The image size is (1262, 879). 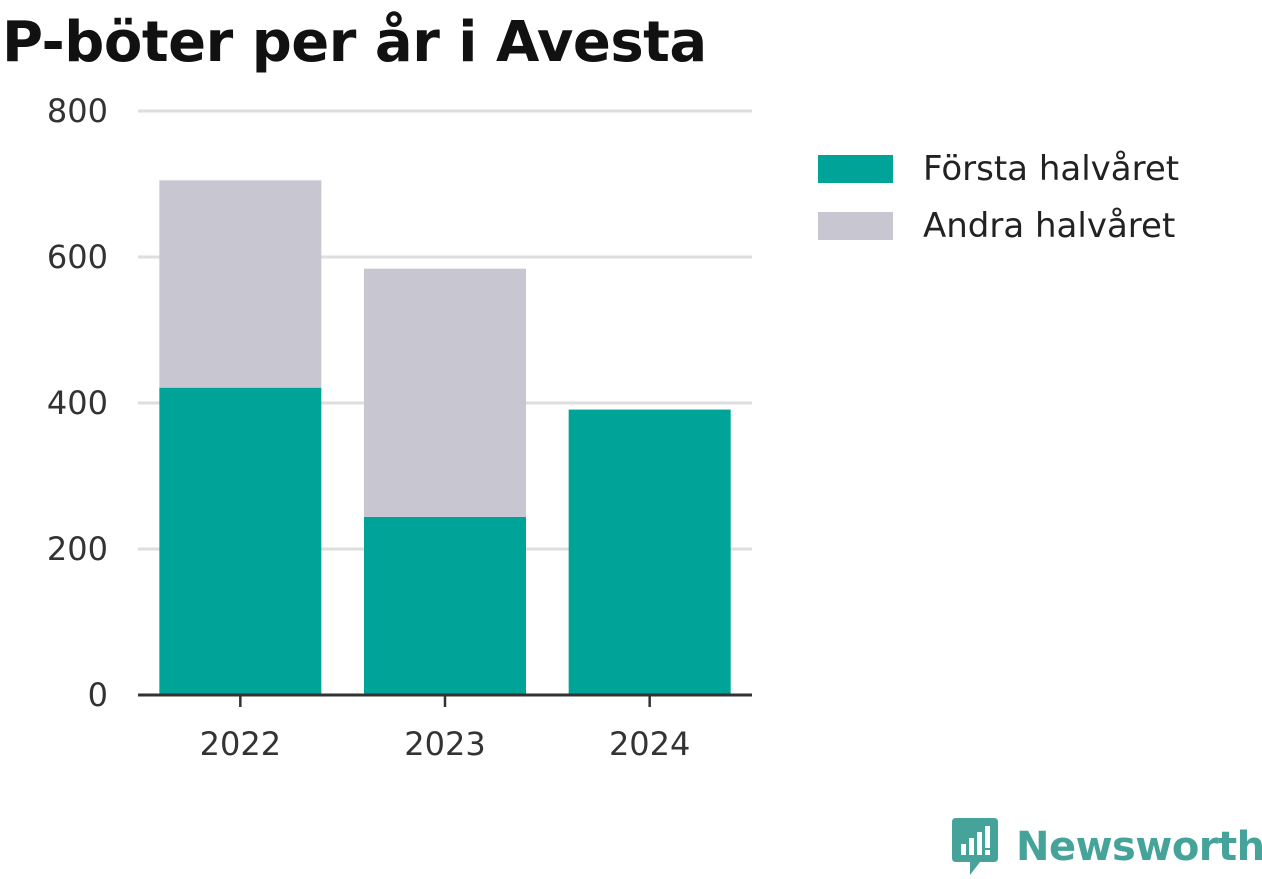 What do you see at coordinates (1139, 847) in the screenshot?
I see `brand-name: Newsworthy` at bounding box center [1139, 847].